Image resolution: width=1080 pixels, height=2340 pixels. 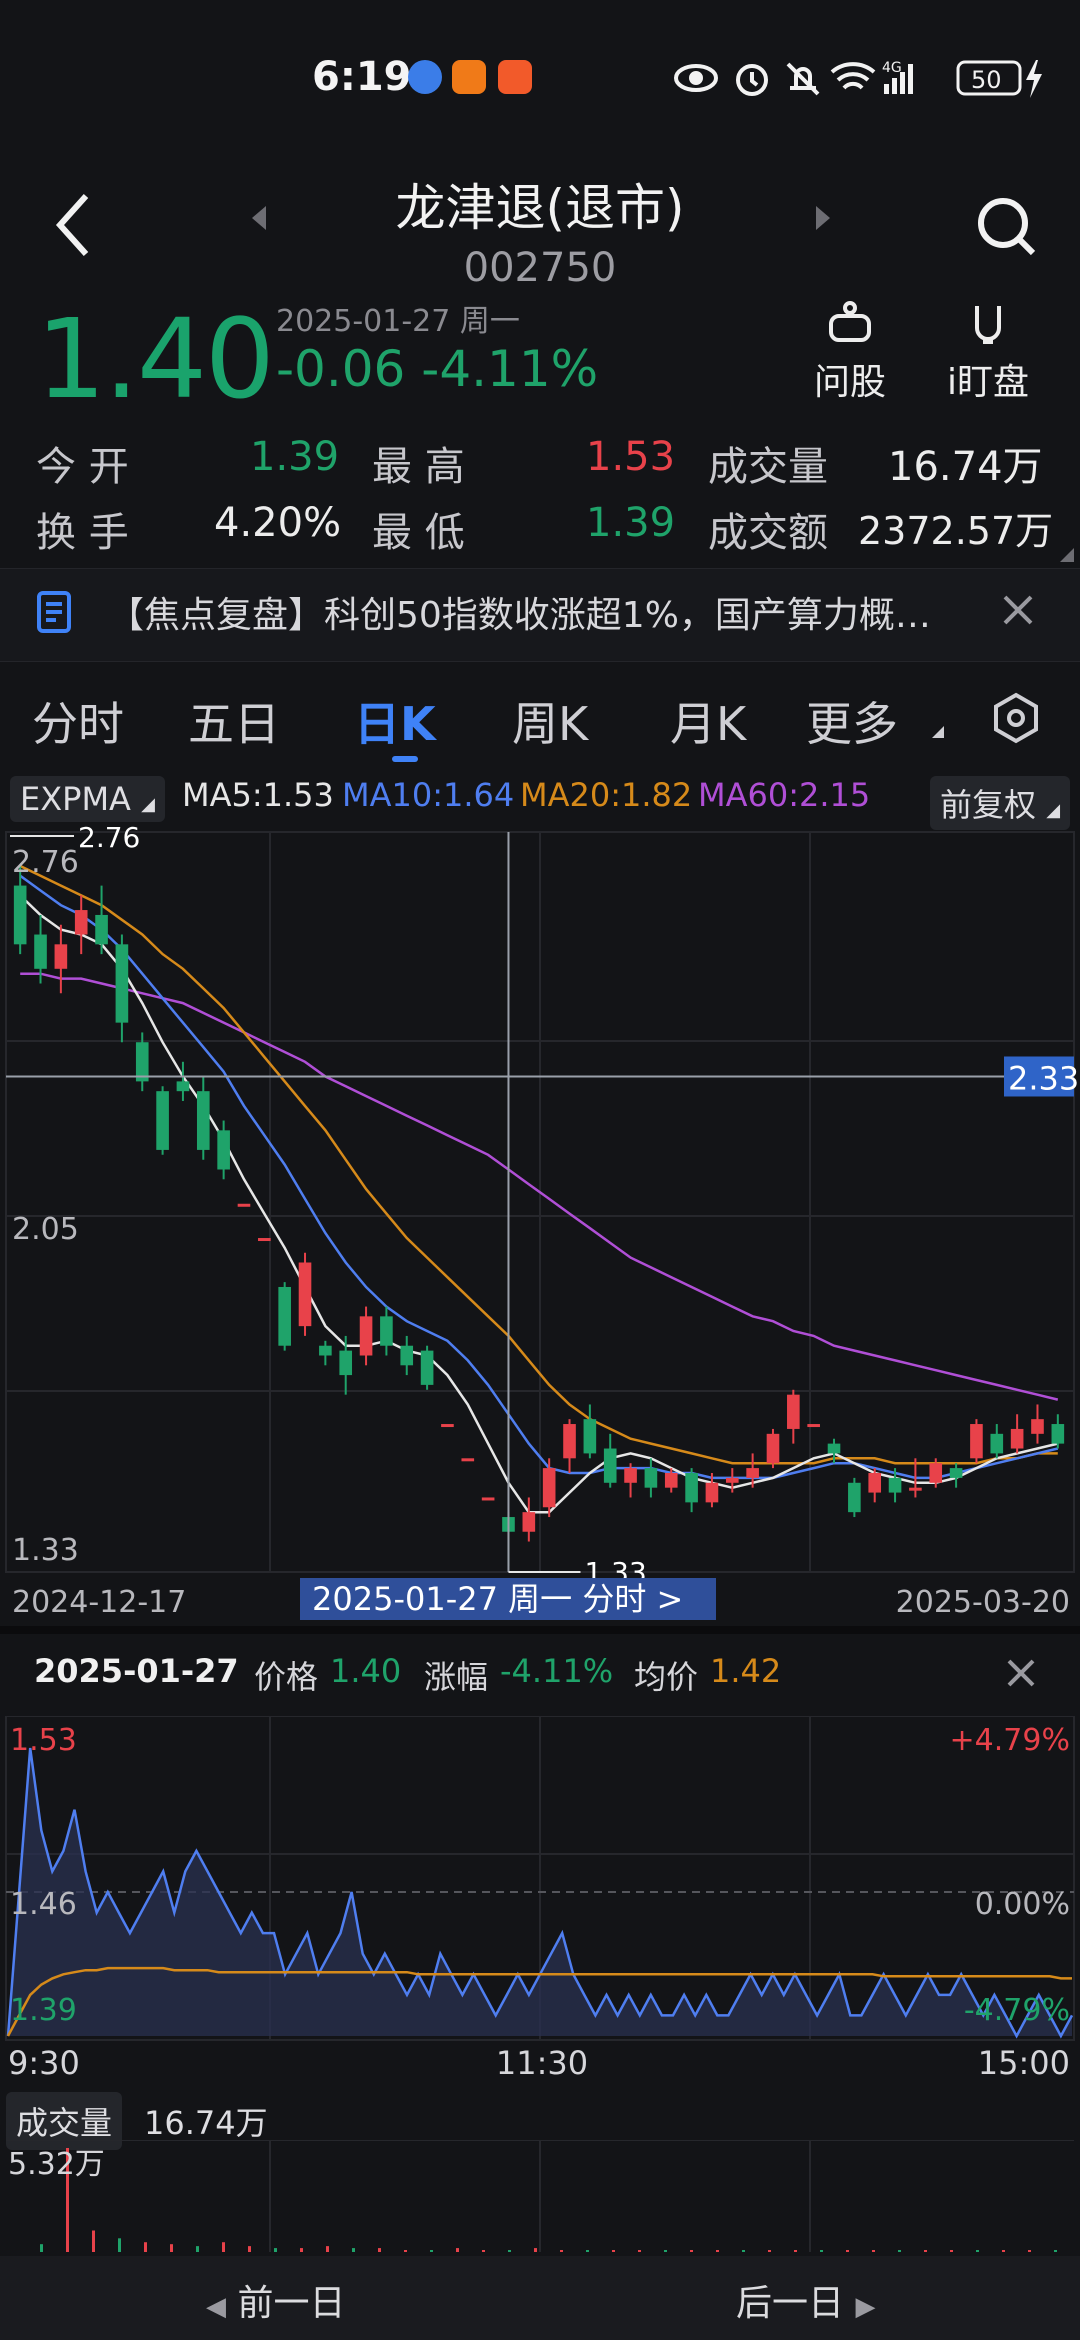 I want to click on ask-stock-button: 问股, so click(x=850, y=352).